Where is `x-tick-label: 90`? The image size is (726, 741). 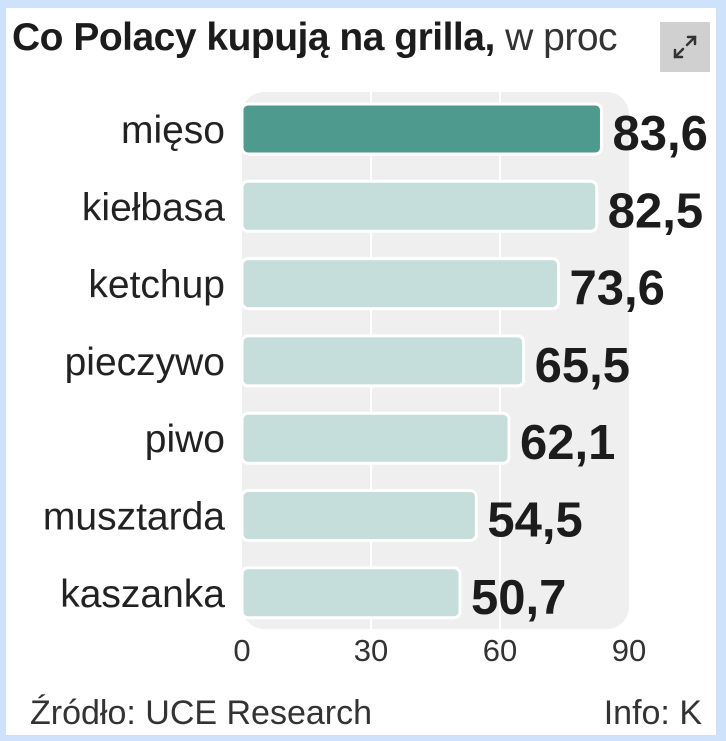
x-tick-label: 90 is located at coordinates (629, 650).